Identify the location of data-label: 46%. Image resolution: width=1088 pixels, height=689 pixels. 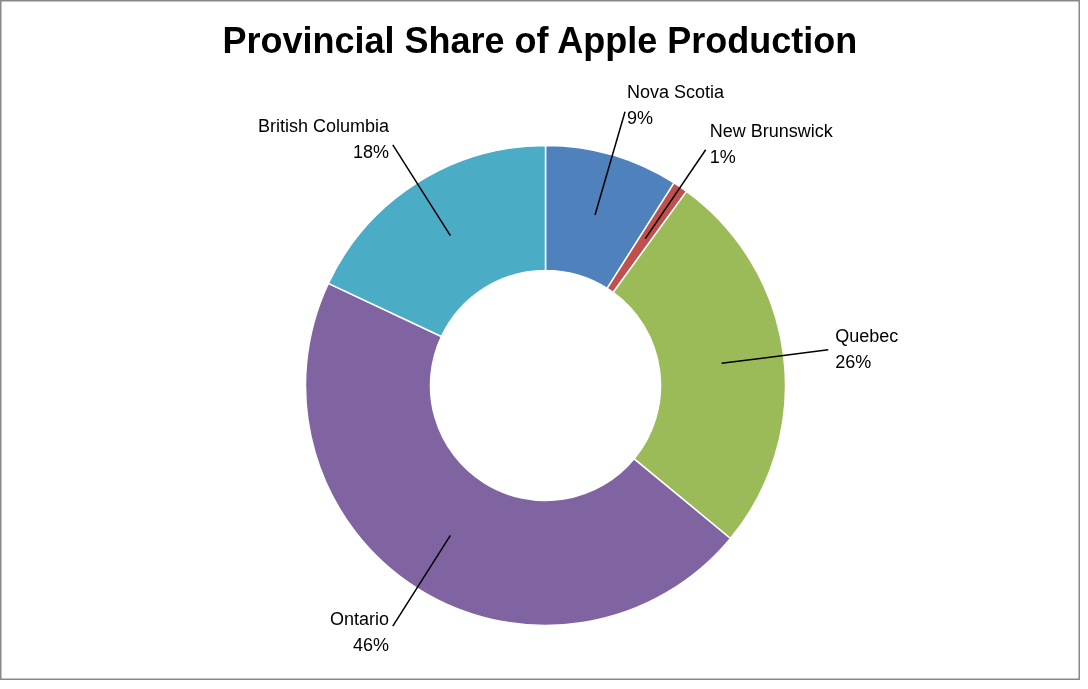
(371, 645).